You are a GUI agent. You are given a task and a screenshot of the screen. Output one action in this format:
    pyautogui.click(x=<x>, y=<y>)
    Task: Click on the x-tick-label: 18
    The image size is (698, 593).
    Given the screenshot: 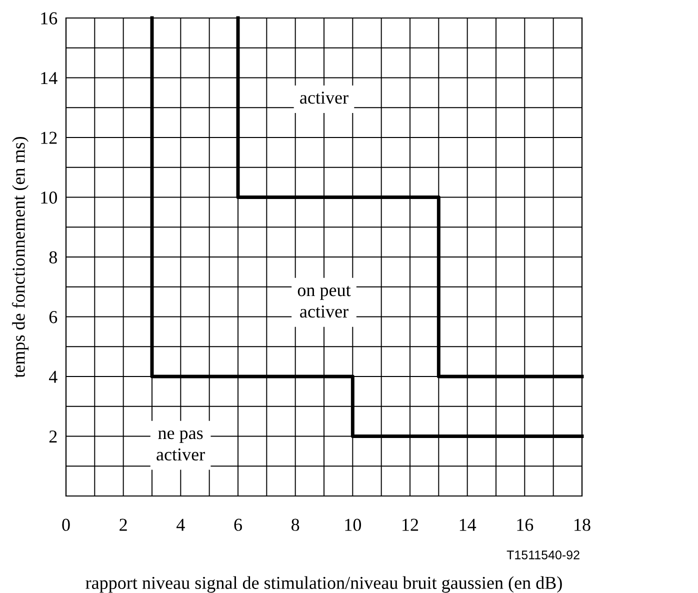 What is the action you would take?
    pyautogui.click(x=582, y=524)
    